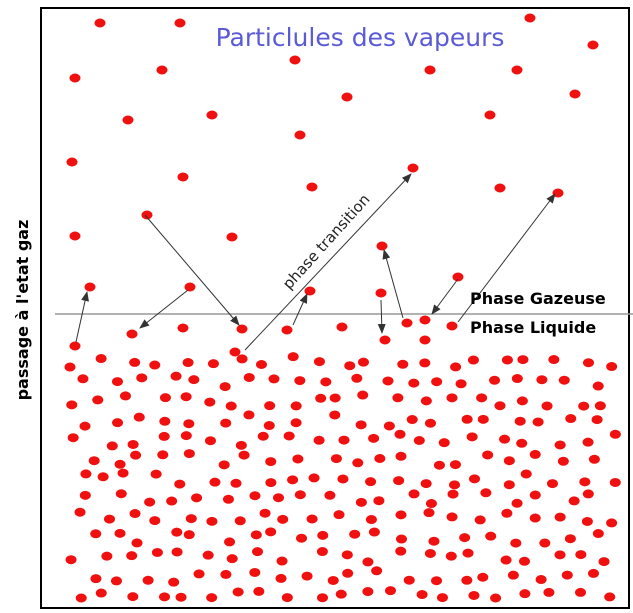 The image size is (633, 613). What do you see at coordinates (22, 310) in the screenshot?
I see `side-label: passage à l'etat gaz` at bounding box center [22, 310].